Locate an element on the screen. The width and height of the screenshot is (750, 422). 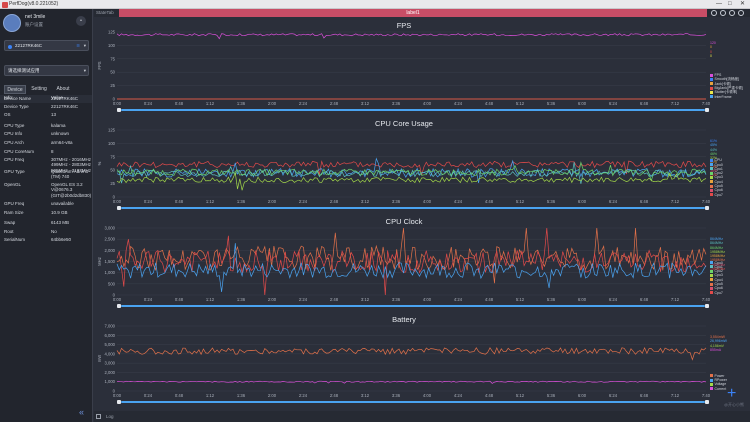
x-tick-label: 4:00 is located at coordinates (427, 103).